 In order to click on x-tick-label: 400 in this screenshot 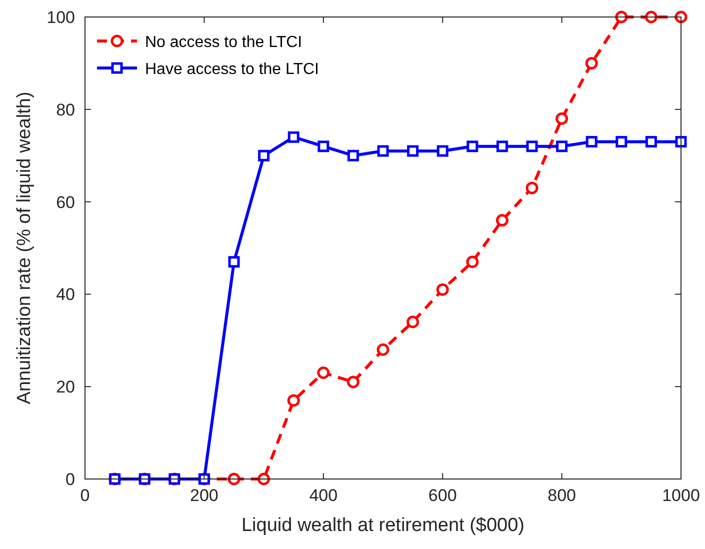, I will do `click(323, 495)`.